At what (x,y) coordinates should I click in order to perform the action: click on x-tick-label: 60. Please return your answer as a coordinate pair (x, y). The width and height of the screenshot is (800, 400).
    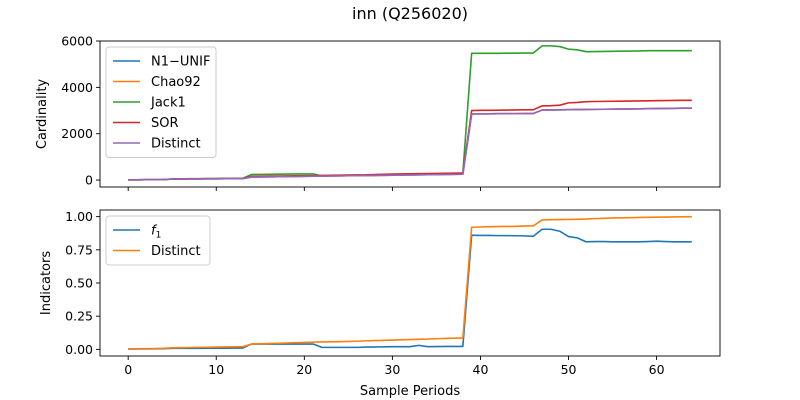
    Looking at the image, I should click on (657, 369).